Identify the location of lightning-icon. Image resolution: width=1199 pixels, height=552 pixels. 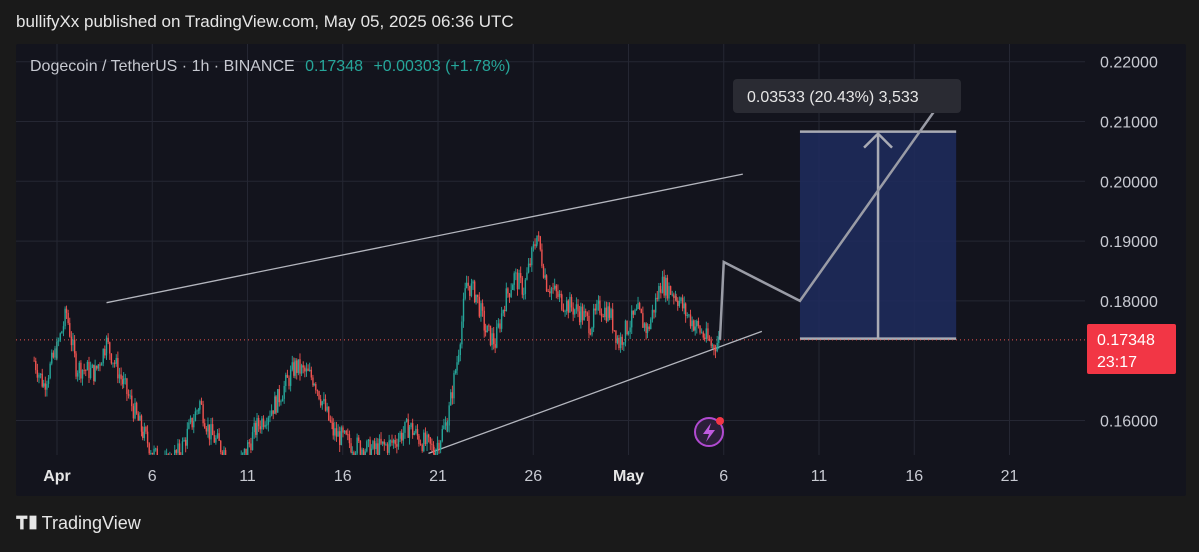
(709, 432).